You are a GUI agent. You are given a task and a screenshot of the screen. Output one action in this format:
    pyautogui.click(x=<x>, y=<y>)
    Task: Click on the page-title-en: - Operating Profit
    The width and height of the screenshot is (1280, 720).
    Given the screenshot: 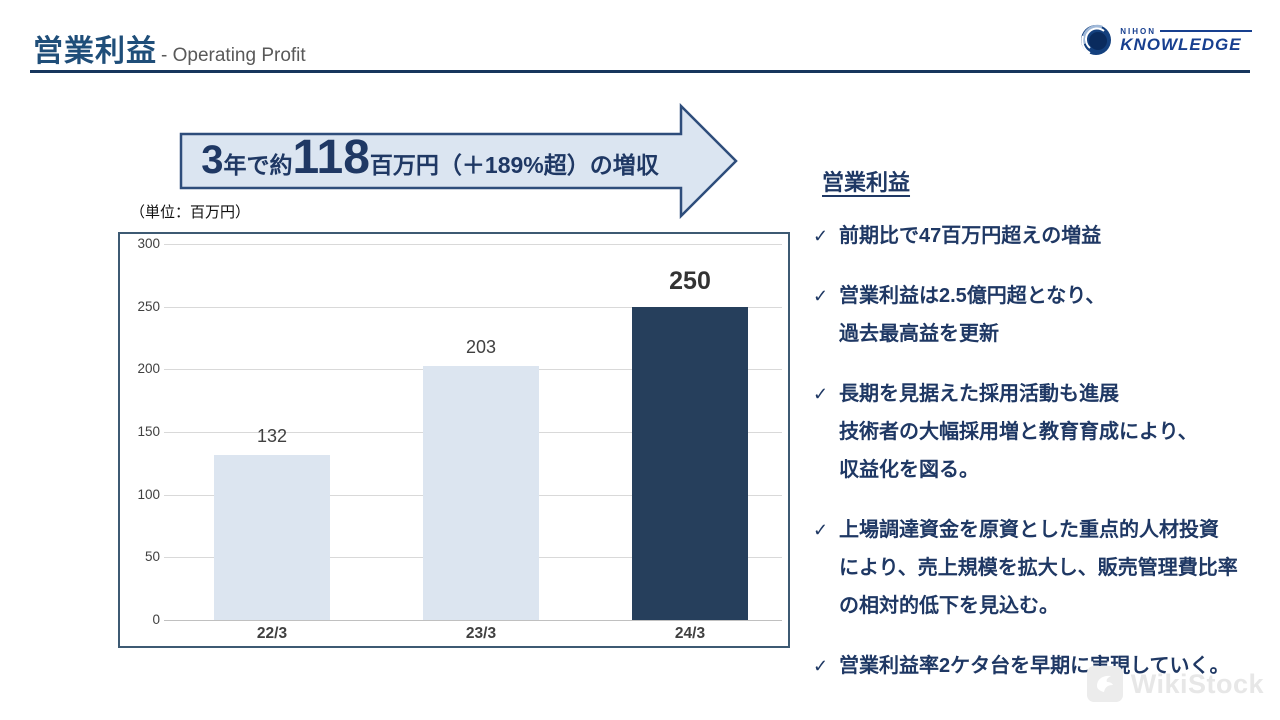 What is the action you would take?
    pyautogui.click(x=233, y=55)
    